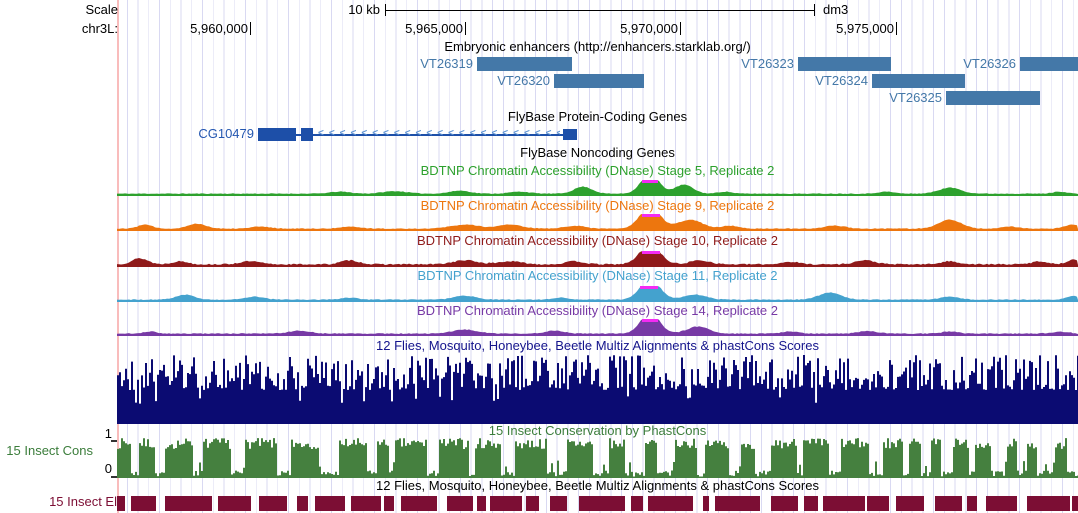 This screenshot has width=1078, height=513. I want to click on enhancer-label: VT26324, so click(841, 80).